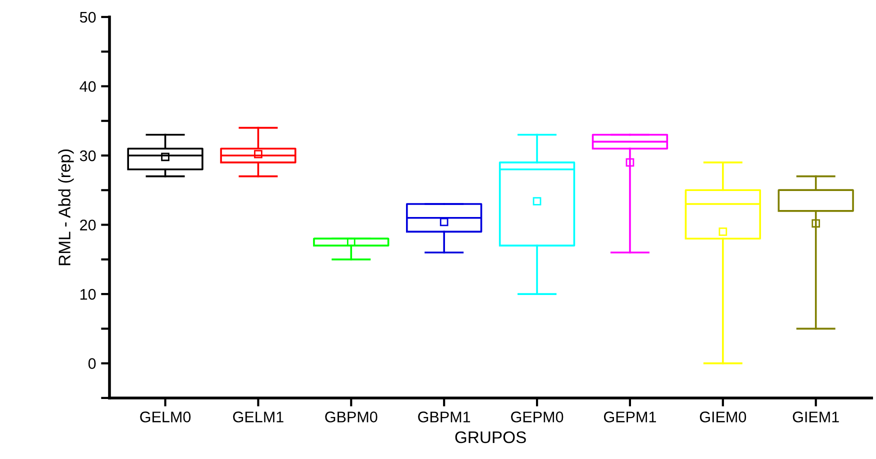 The width and height of the screenshot is (876, 459). What do you see at coordinates (88, 17) in the screenshot?
I see `y-tick-label: 50` at bounding box center [88, 17].